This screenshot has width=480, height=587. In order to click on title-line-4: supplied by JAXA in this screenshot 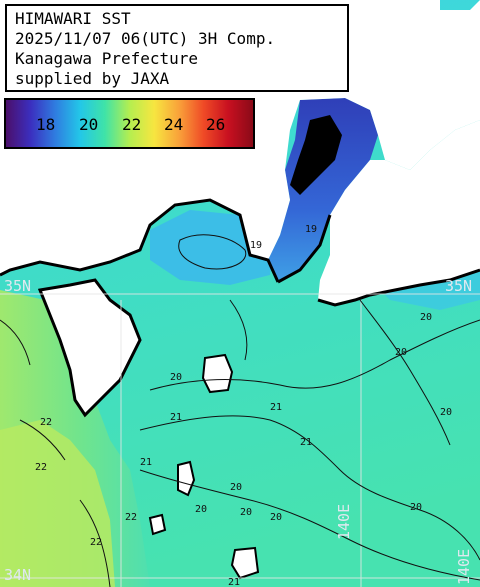, I will do `click(92, 78)`.